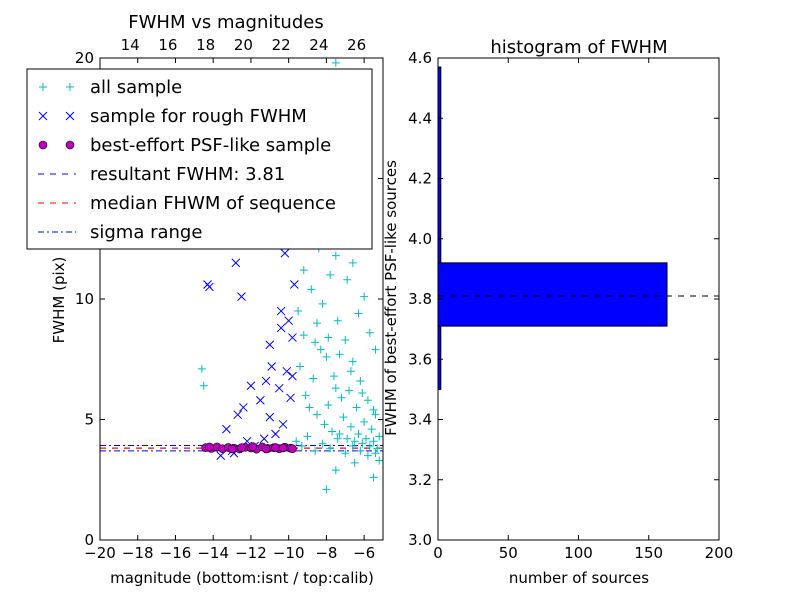  I want to click on histogram-y-tick-label: 4.2, so click(420, 179).